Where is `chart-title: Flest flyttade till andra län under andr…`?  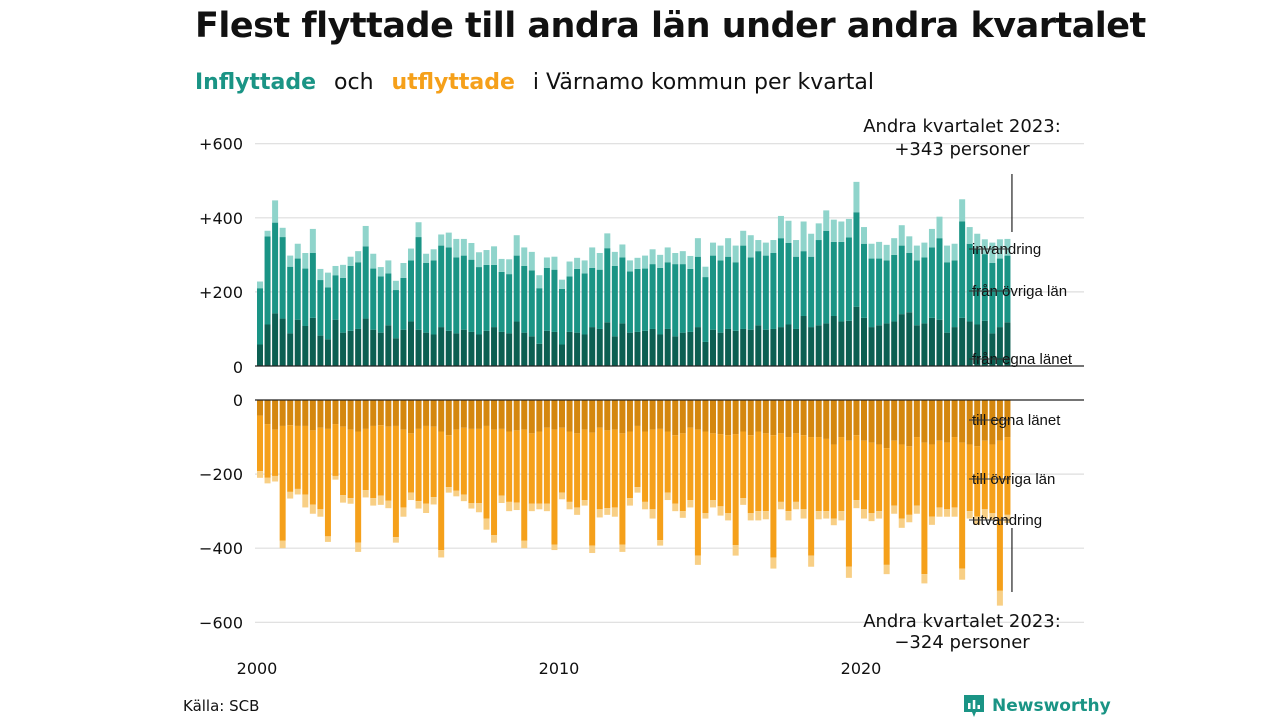 chart-title: Flest flyttade till andra län under andr… is located at coordinates (670, 26).